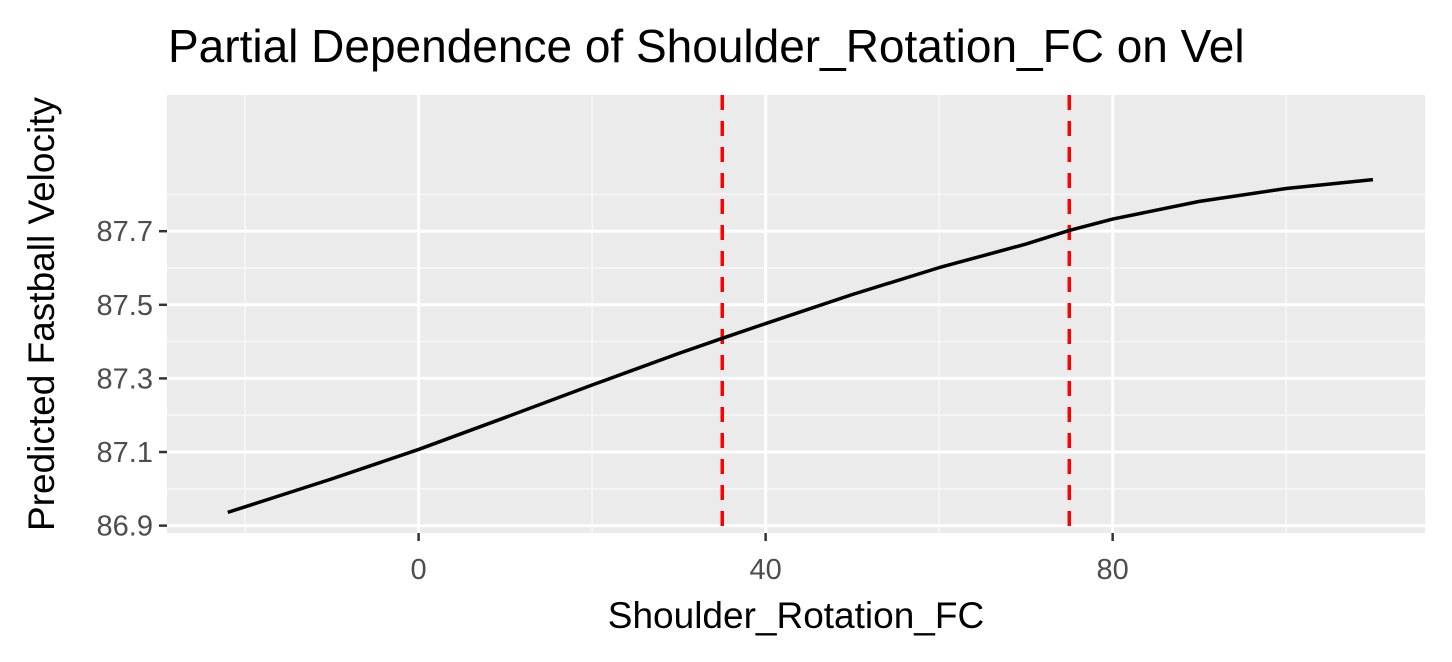  I want to click on y-tick-label: 87.7, so click(125, 232).